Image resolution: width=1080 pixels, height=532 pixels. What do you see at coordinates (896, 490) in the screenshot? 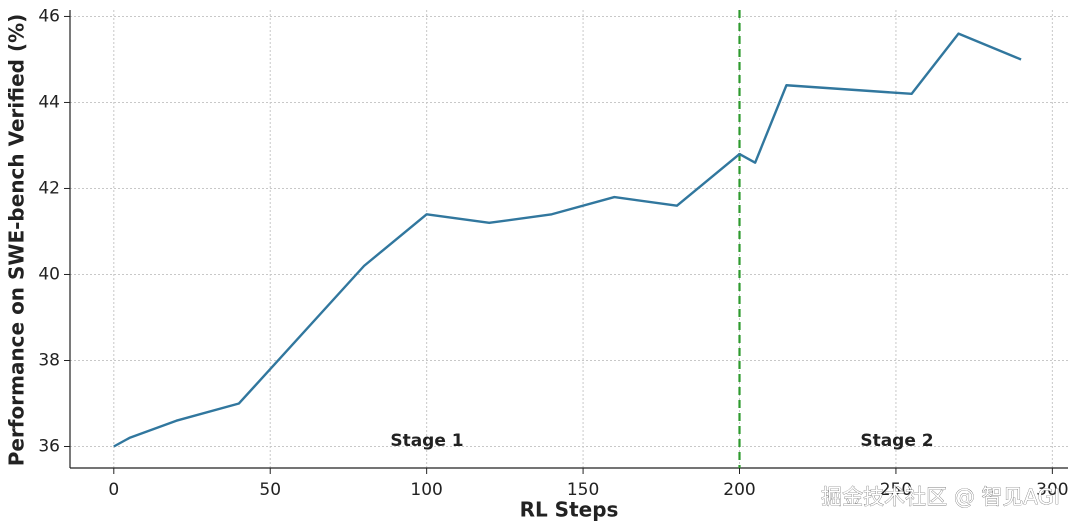
I see `x-tick-label: 250` at bounding box center [896, 490].